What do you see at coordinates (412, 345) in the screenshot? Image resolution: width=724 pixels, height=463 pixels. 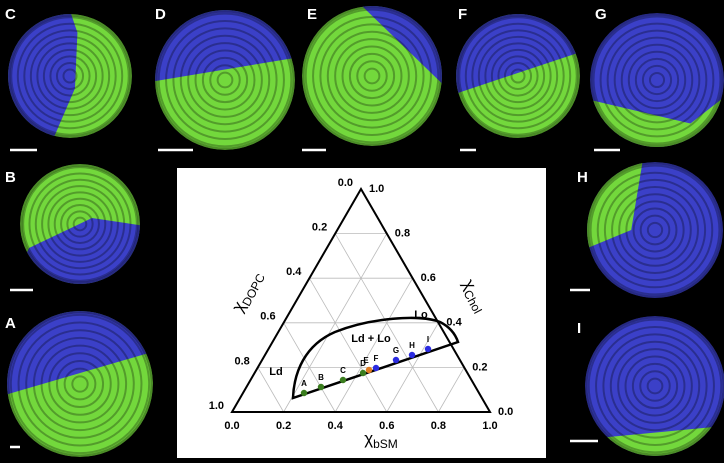 I see `point-label: H` at bounding box center [412, 345].